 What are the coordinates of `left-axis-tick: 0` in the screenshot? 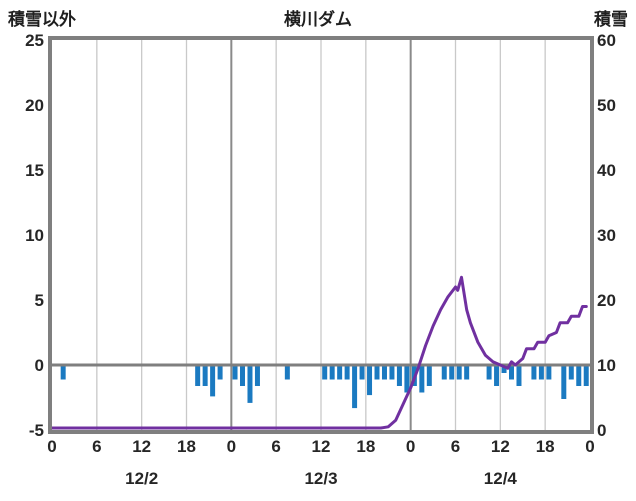 It's located at (39, 365).